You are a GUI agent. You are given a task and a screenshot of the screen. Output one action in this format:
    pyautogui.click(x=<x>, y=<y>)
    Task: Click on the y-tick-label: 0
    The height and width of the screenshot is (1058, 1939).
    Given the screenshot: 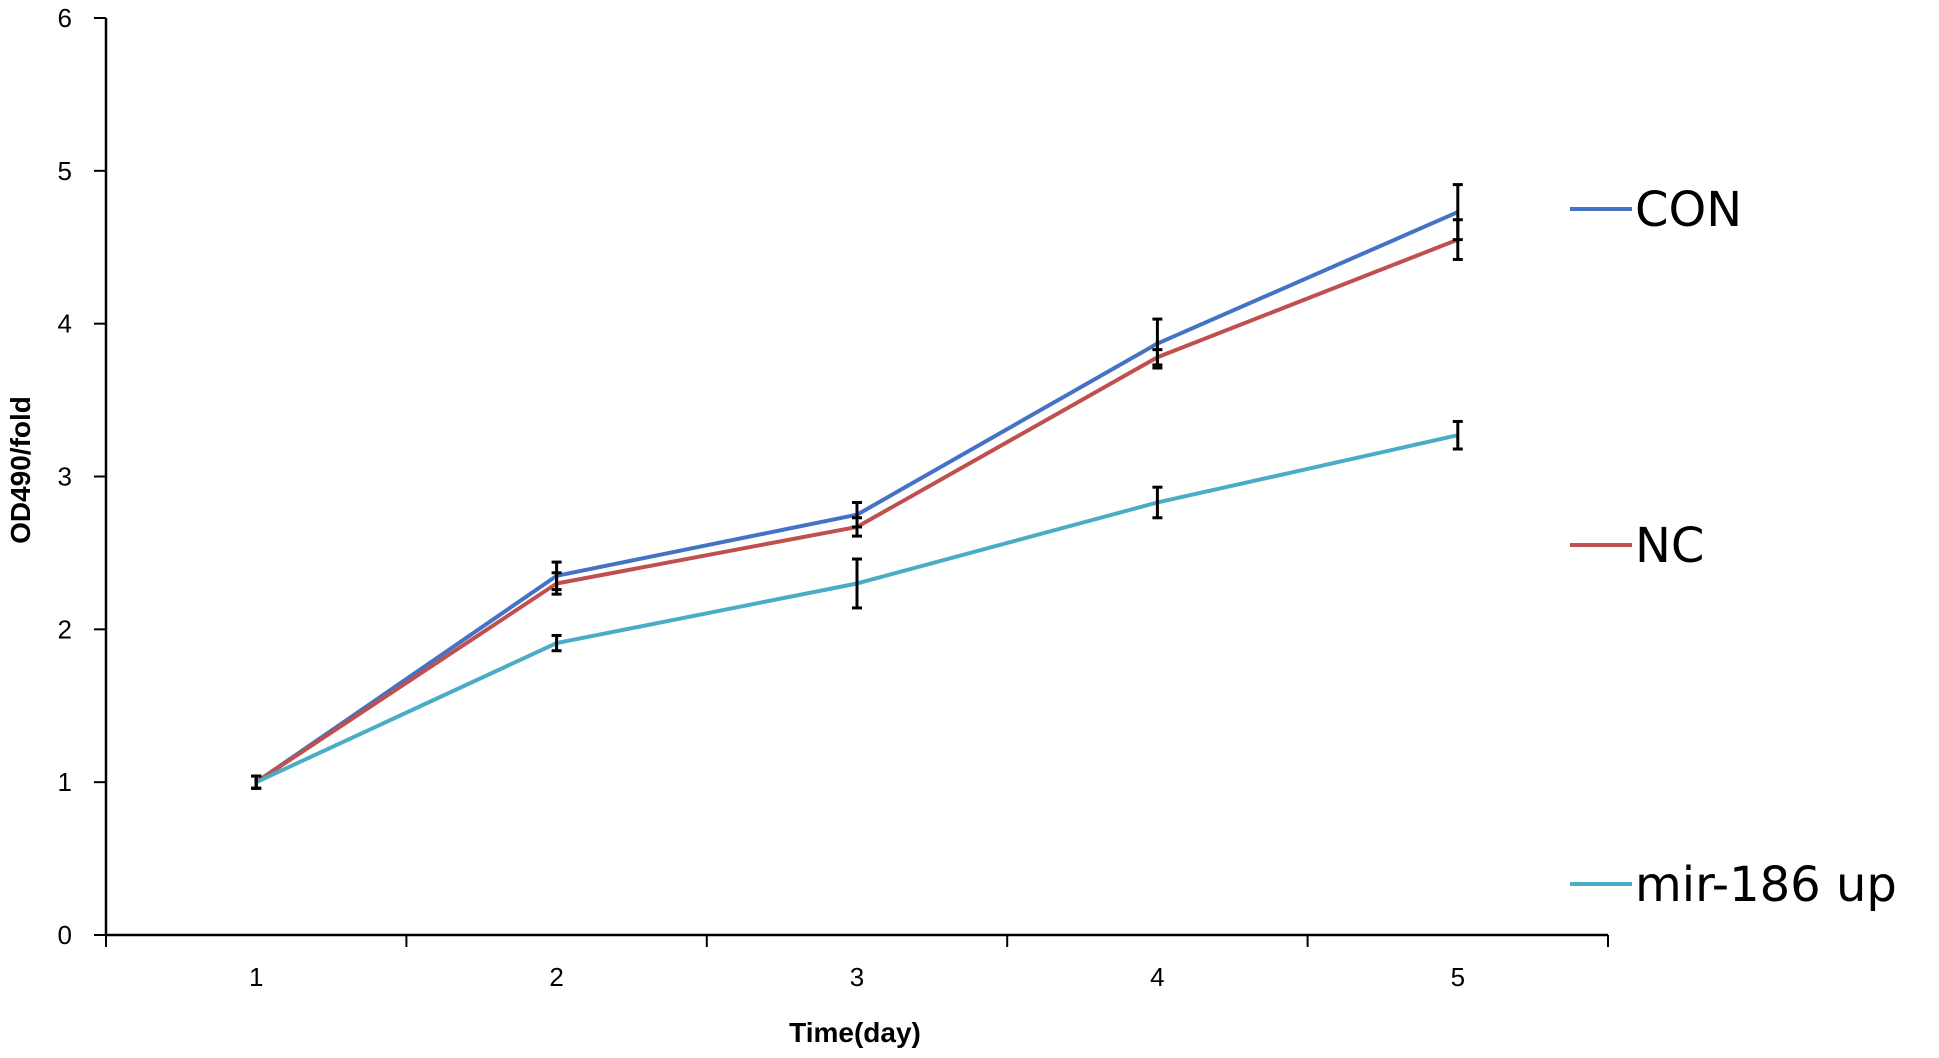 What is the action you would take?
    pyautogui.click(x=65, y=935)
    